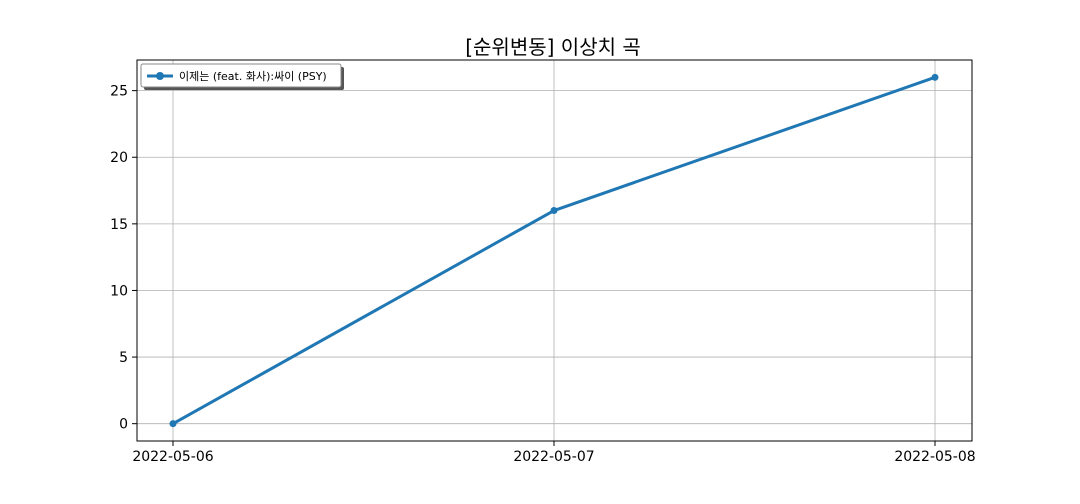 The width and height of the screenshot is (1080, 504). Describe the element at coordinates (253, 76) in the screenshot. I see `legend-label: 이제는 (feat. 화사):싸이 (PSY)` at that location.